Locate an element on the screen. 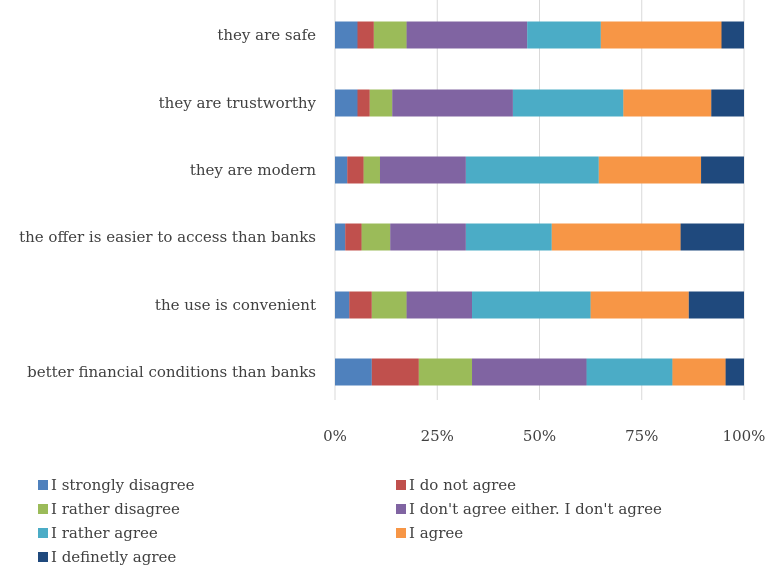 The height and width of the screenshot is (581, 765). category-label: the offer is easier to access than banks is located at coordinates (167, 237).